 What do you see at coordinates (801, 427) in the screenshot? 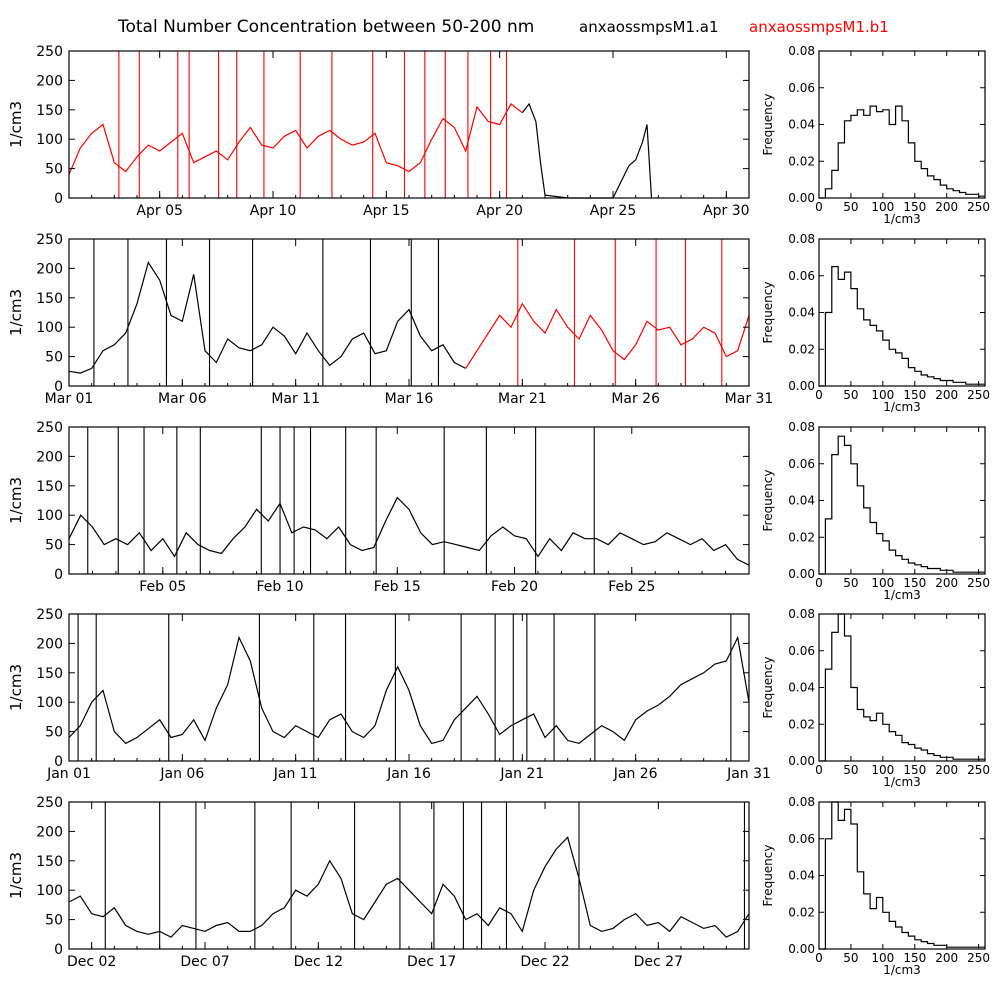
I see `hist-ytick-label-february-hist-4: 0.08` at bounding box center [801, 427].